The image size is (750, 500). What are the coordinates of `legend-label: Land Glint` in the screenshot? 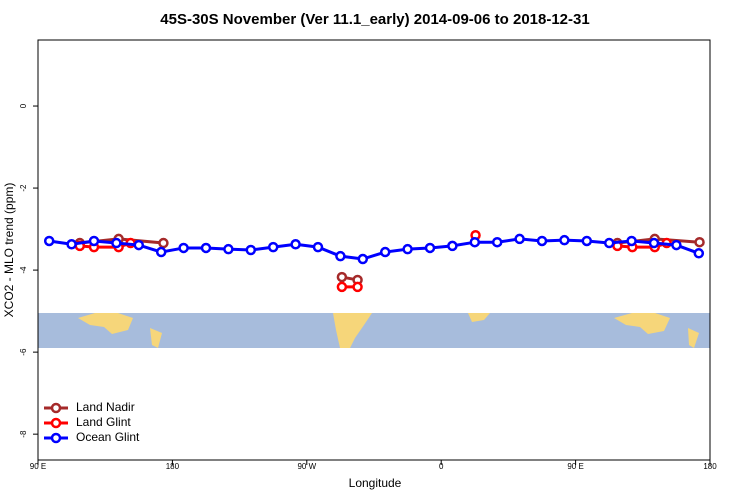 It's located at (103, 422).